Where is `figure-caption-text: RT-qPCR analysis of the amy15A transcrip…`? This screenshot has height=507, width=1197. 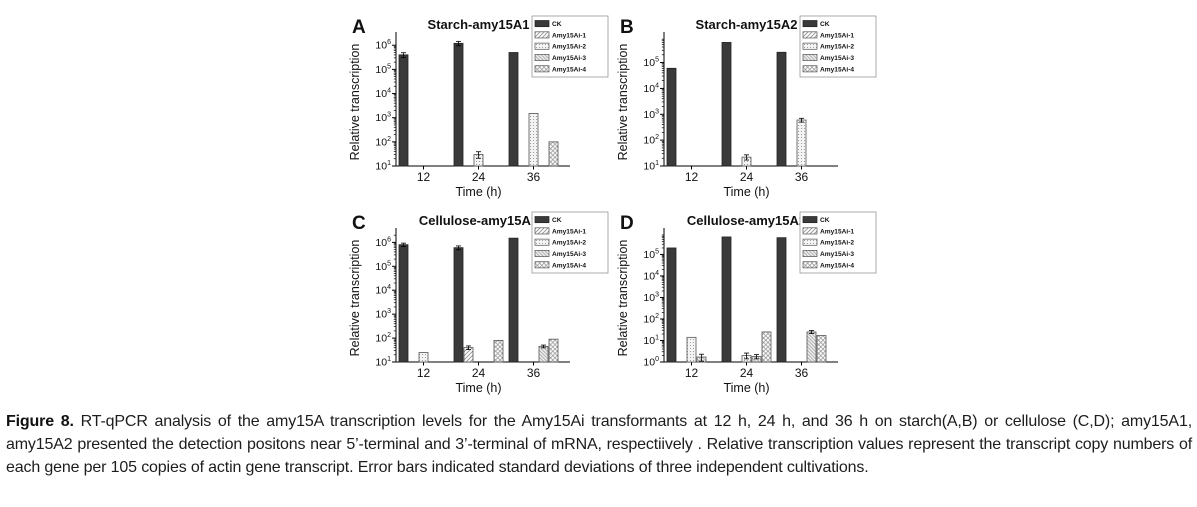 figure-caption-text: RT-qPCR analysis of the amy15A transcrip… is located at coordinates (599, 444).